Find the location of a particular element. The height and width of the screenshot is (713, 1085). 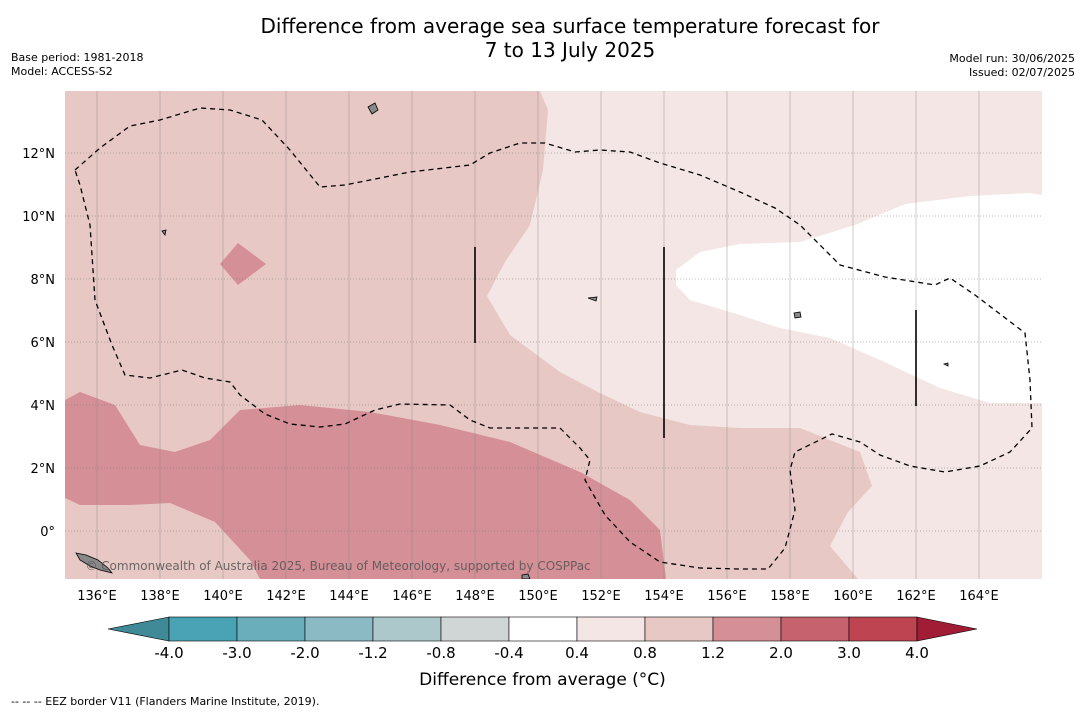

lat-label: 10°N is located at coordinates (38, 217).